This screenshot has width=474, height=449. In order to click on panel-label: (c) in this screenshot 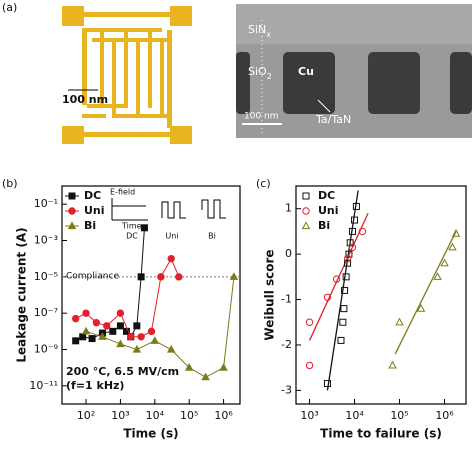, I will do `click(263, 183)`.